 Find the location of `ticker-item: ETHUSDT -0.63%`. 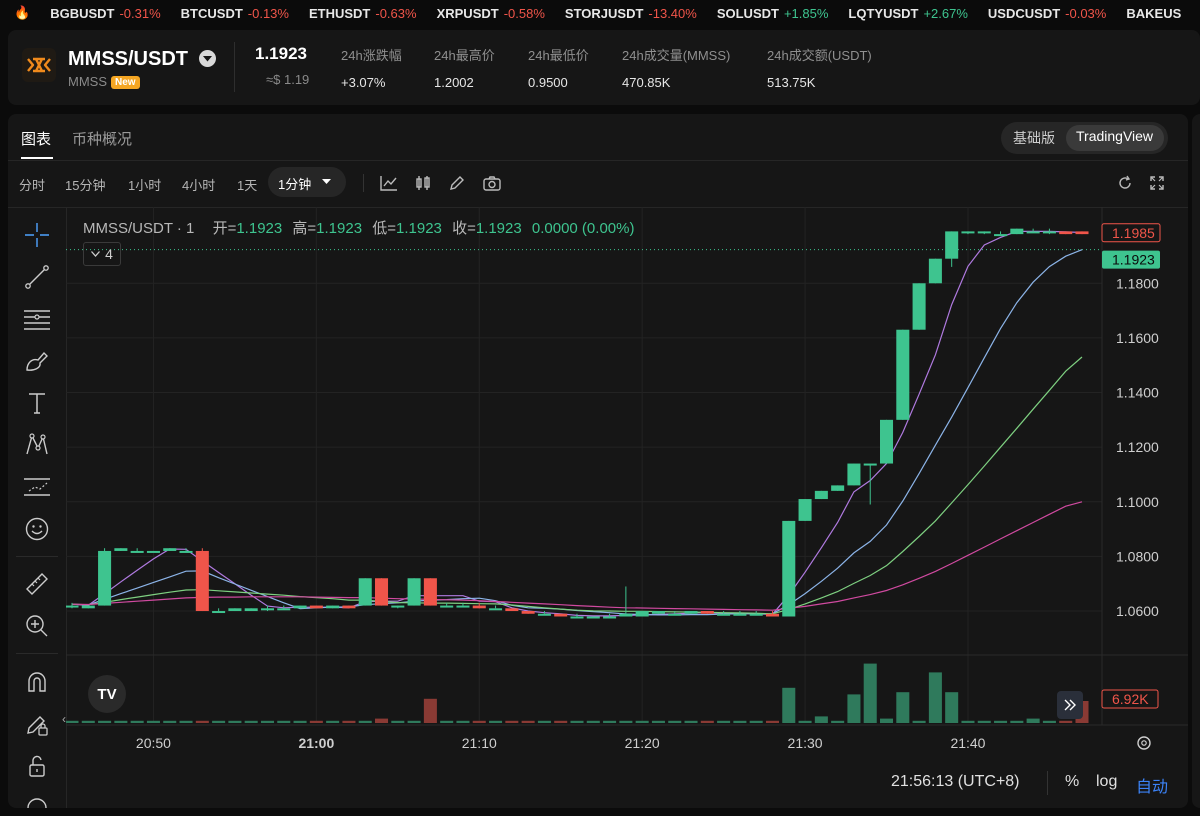

ticker-item: ETHUSDT -0.63% is located at coordinates (363, 13).